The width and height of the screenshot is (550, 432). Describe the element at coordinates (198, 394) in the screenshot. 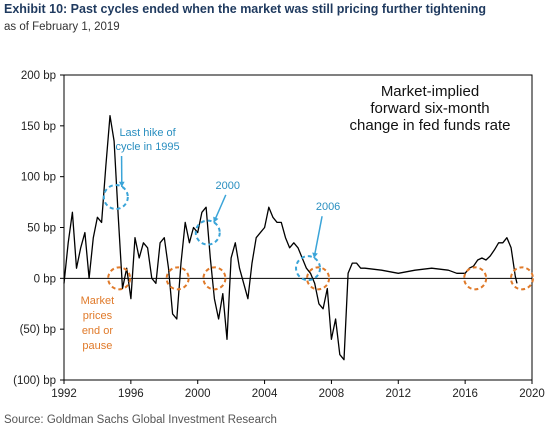

I see `x-tick-label: 2000` at that location.